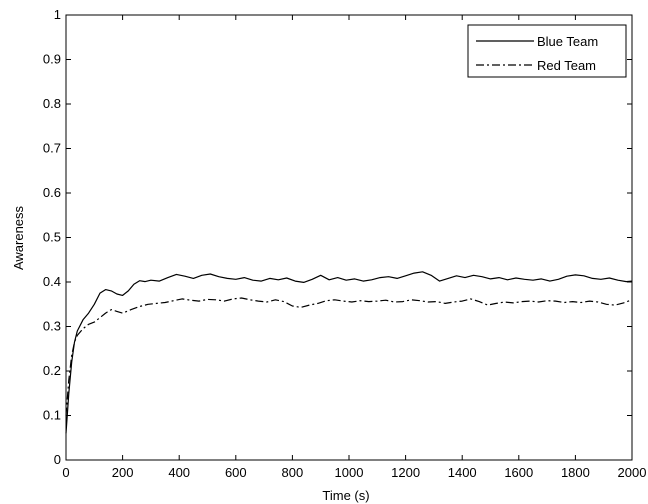  I want to click on x-tick-label: 200, so click(123, 472).